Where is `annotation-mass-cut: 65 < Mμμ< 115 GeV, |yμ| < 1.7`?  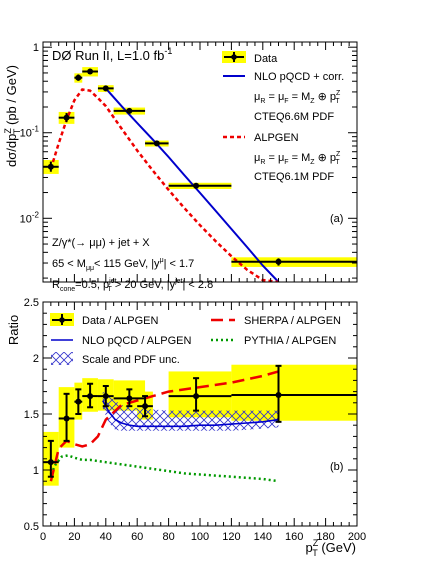 annotation-mass-cut: 65 < Mμμ< 115 GeV, |yμ| < 1.7 is located at coordinates (123, 264).